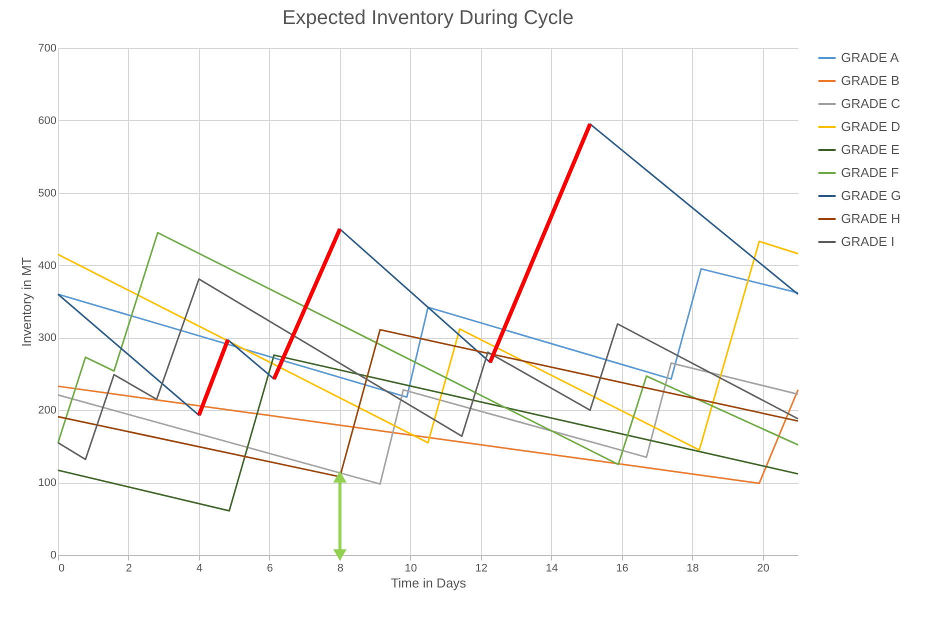  What do you see at coordinates (870, 172) in the screenshot?
I see `legend-label: GRADE F` at bounding box center [870, 172].